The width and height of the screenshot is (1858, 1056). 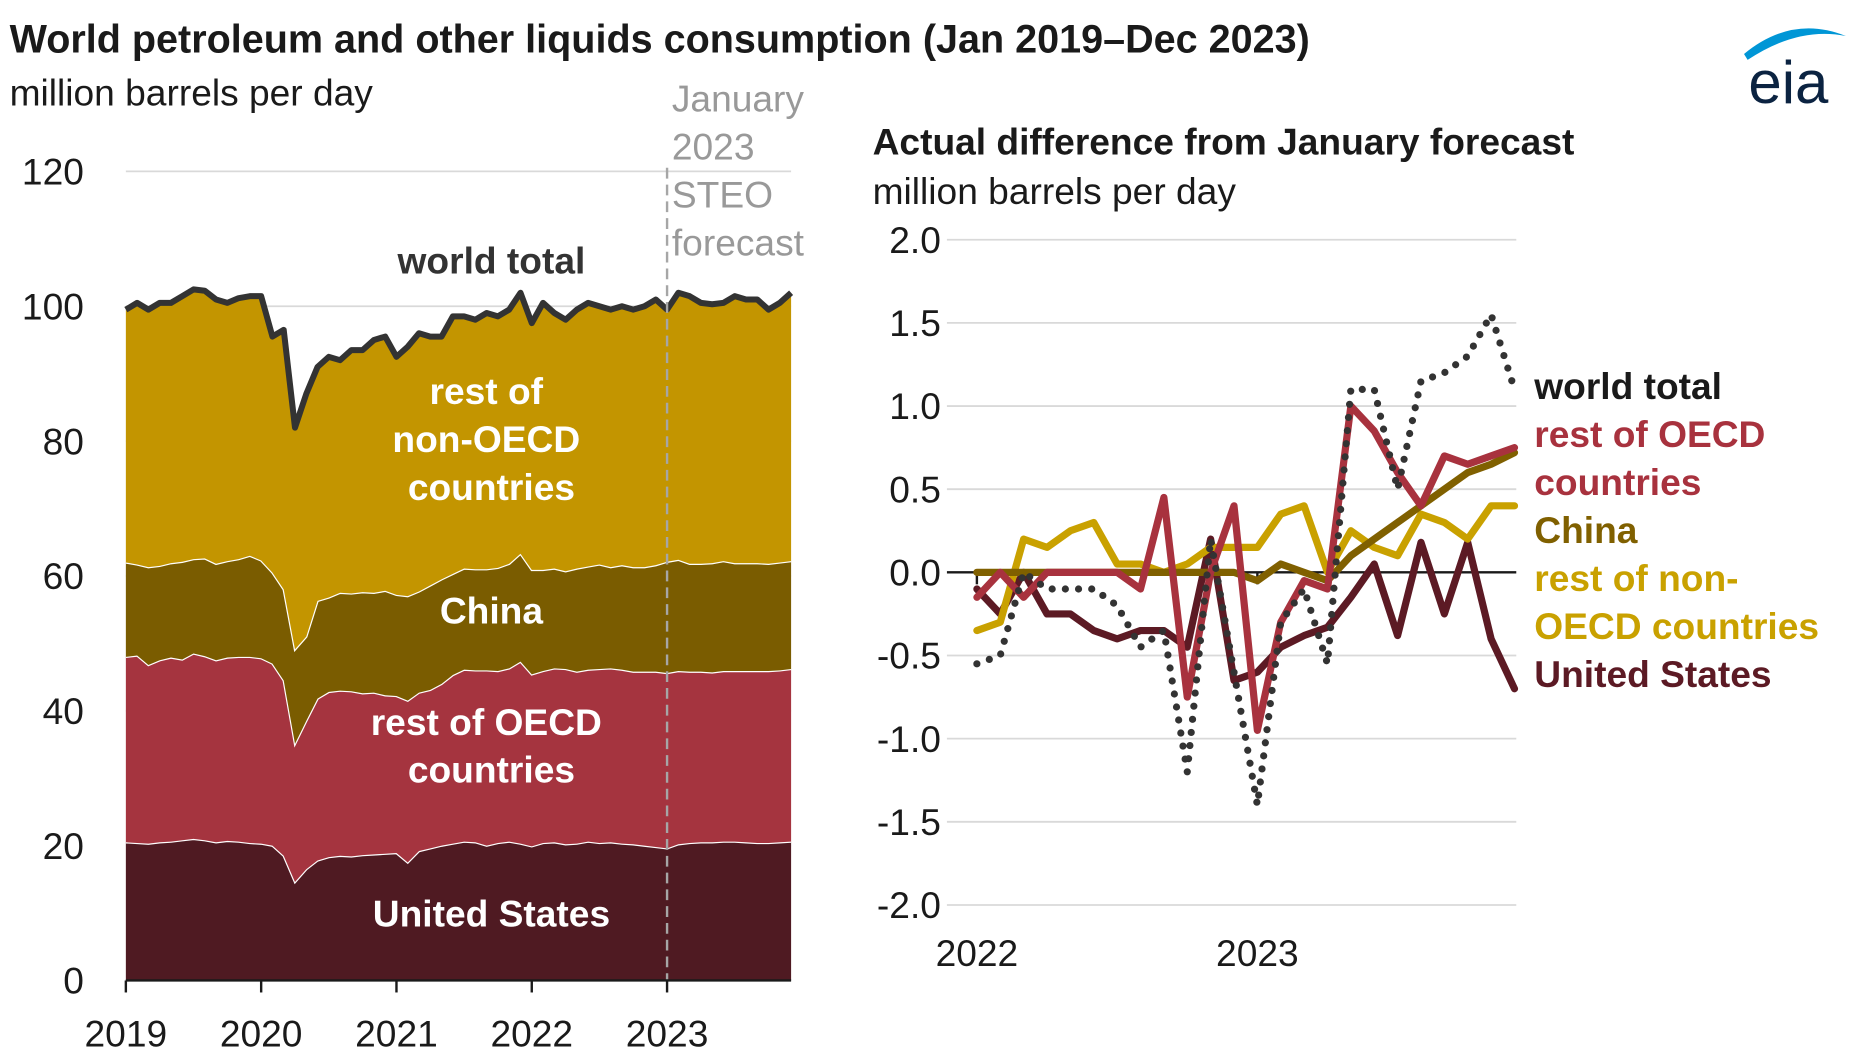 What do you see at coordinates (492, 610) in the screenshot?
I see `area-label: China` at bounding box center [492, 610].